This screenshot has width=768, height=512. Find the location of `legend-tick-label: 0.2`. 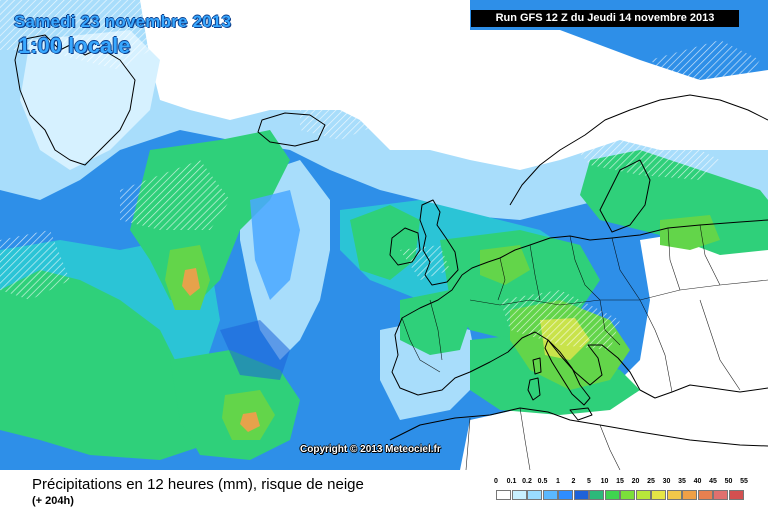

legend-tick-label: 0.2 is located at coordinates (527, 481).